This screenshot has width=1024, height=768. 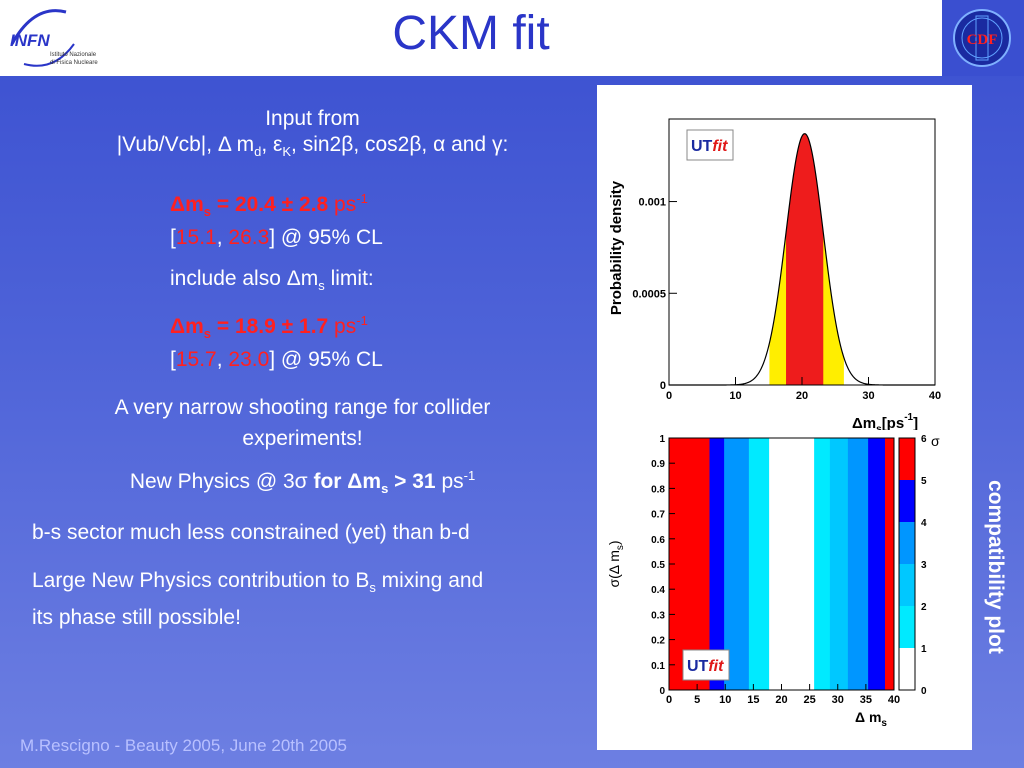 I want to click on colorbar-tick-label-4: 4, so click(x=924, y=523).